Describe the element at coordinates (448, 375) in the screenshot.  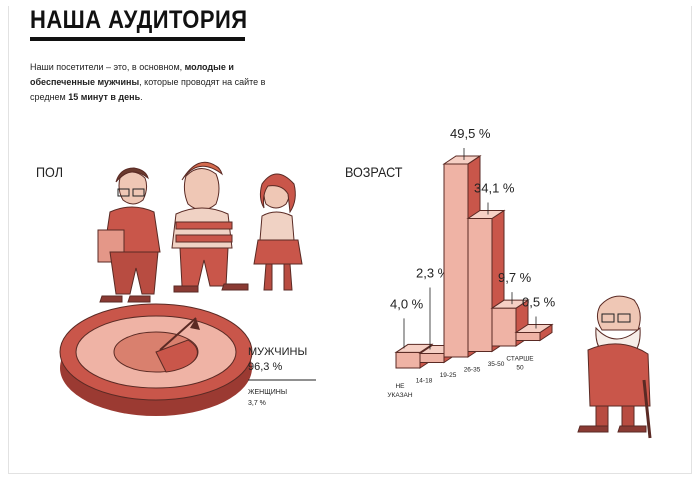
I see `age-category-label: 19-25` at that location.